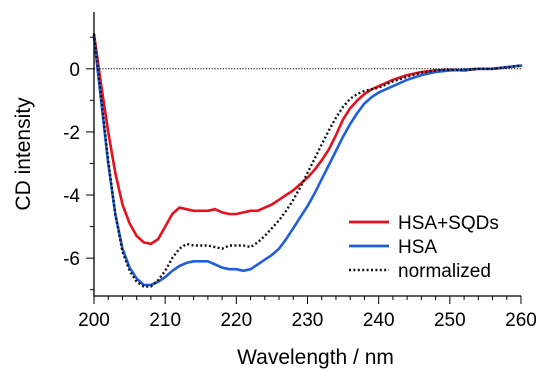  Describe the element at coordinates (94, 320) in the screenshot. I see `x-tick-label: 200` at that location.